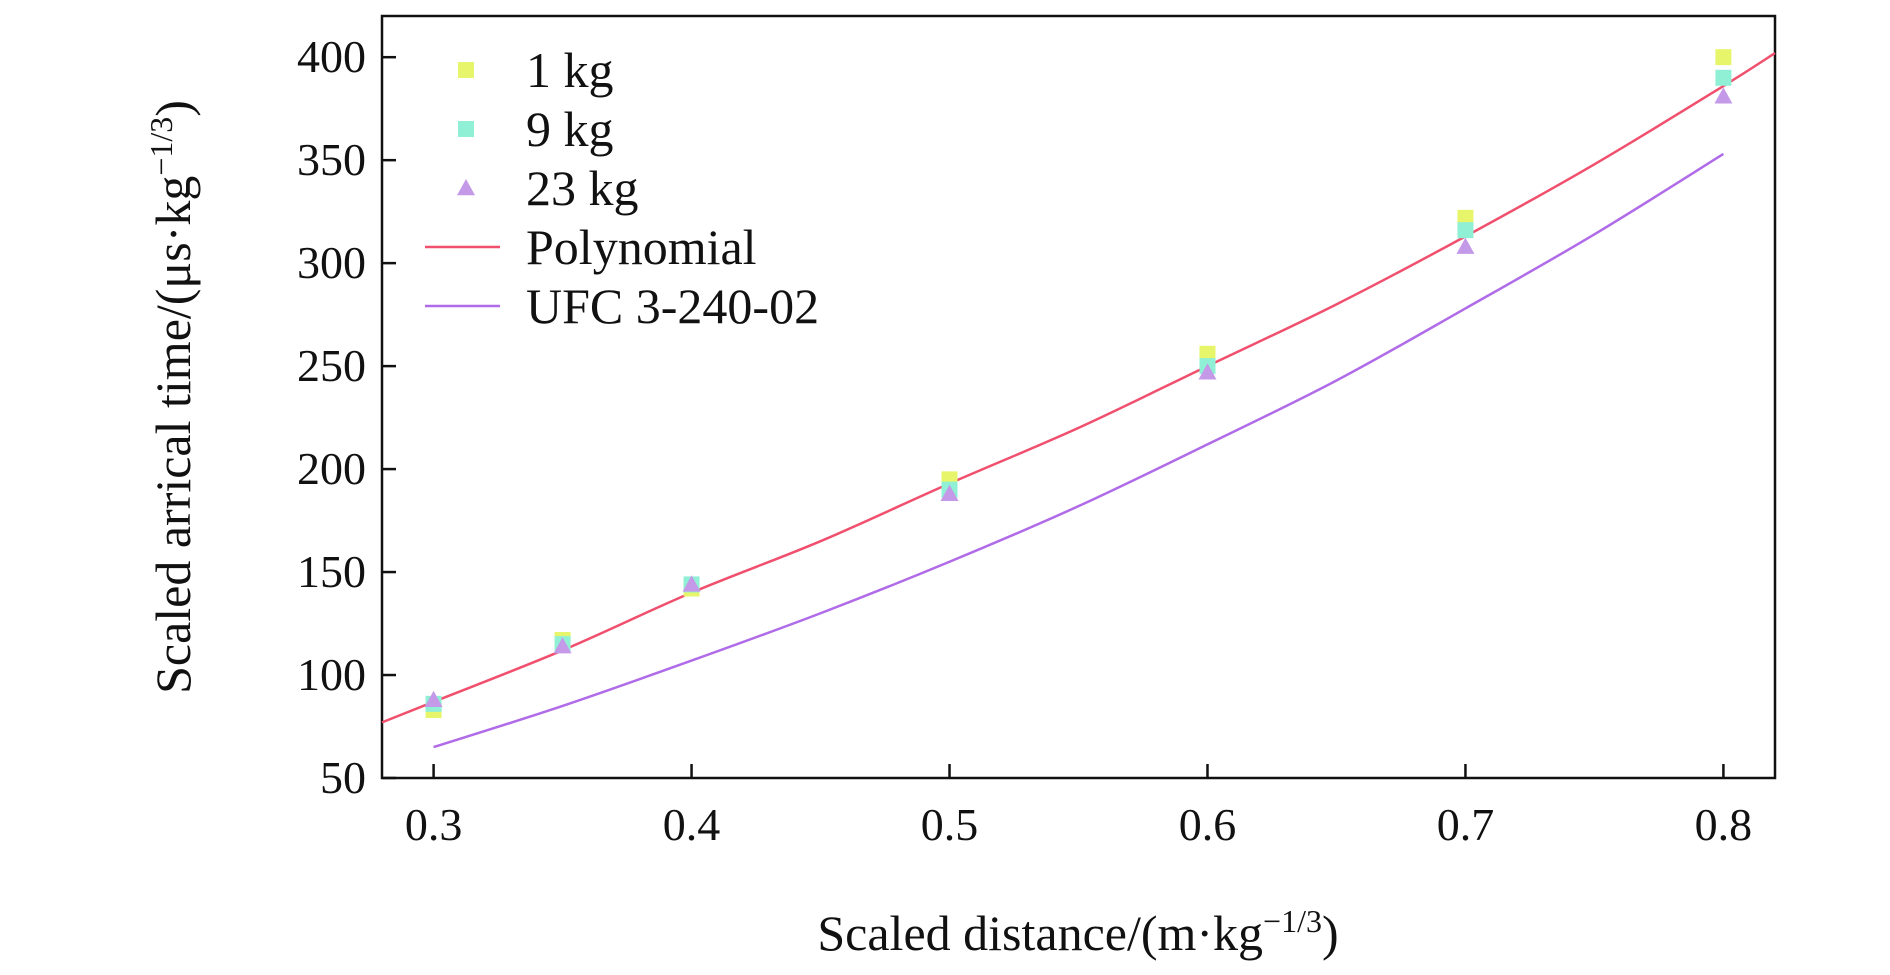  What do you see at coordinates (1466, 824) in the screenshot?
I see `x-tick-label: 0.7` at bounding box center [1466, 824].